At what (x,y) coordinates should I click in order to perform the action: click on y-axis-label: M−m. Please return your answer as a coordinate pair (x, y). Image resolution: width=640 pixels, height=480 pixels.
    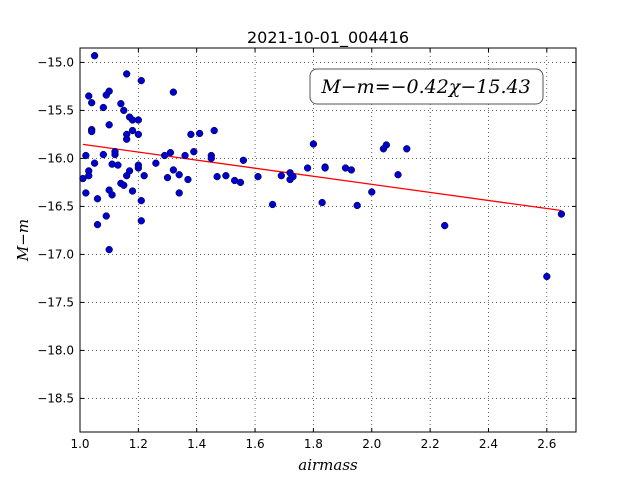
    Looking at the image, I should click on (23, 240).